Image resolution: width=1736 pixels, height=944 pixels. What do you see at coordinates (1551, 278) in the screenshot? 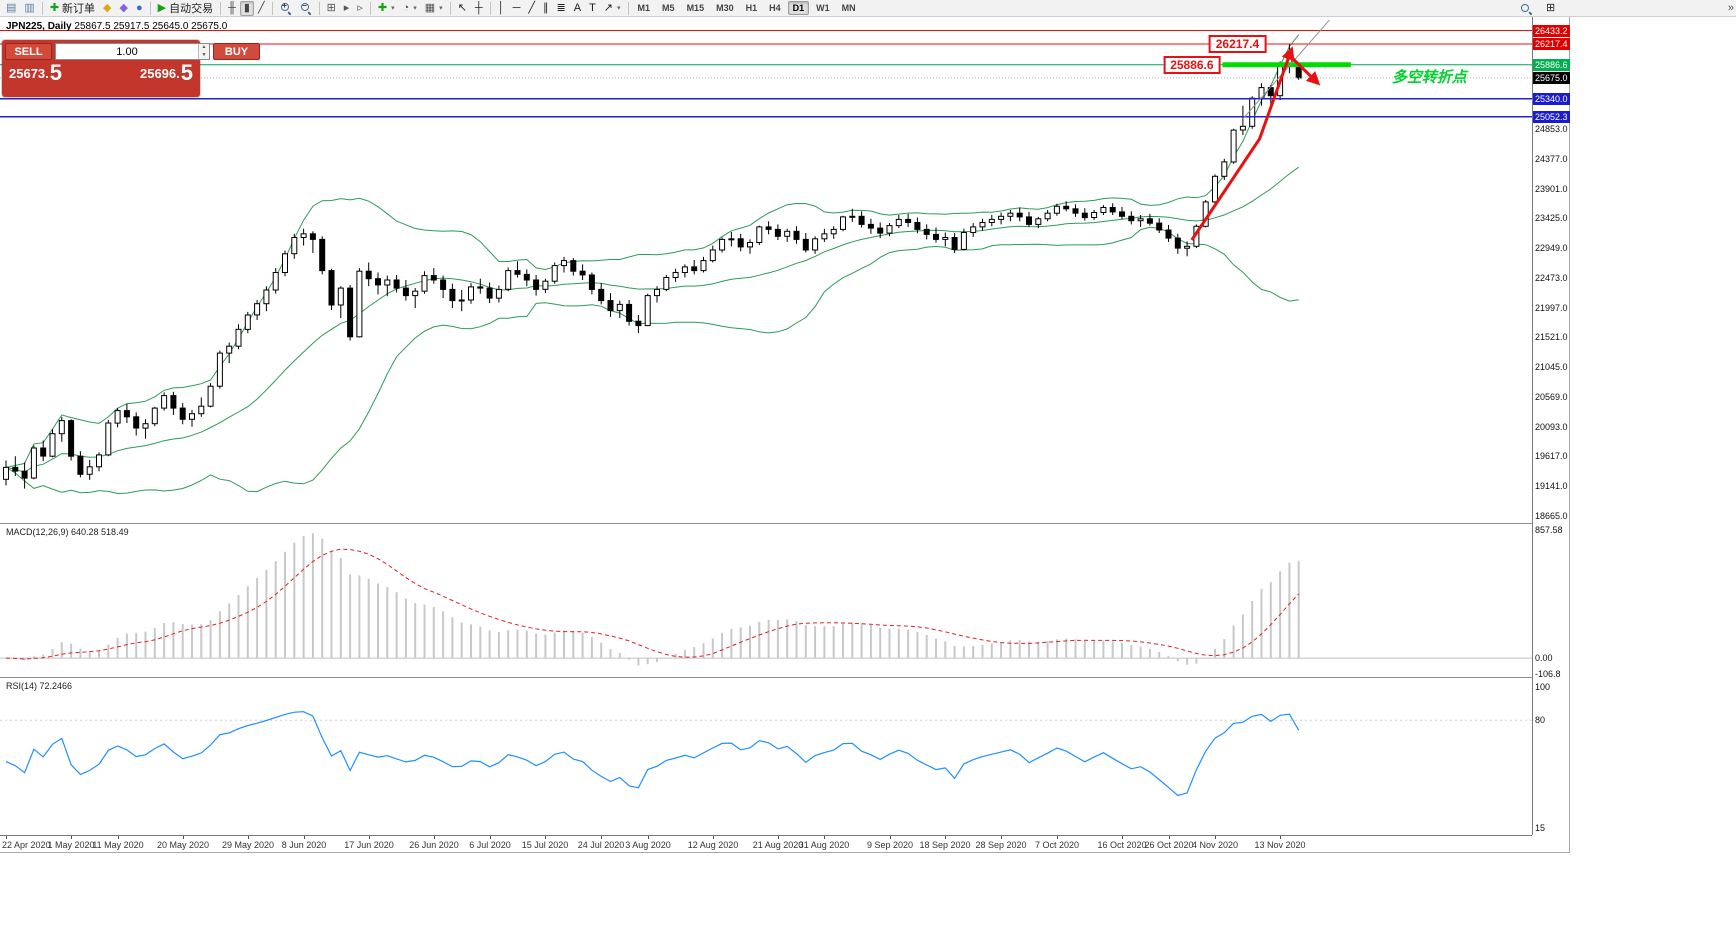
I see `price-scale-label: 22473.0` at bounding box center [1551, 278].